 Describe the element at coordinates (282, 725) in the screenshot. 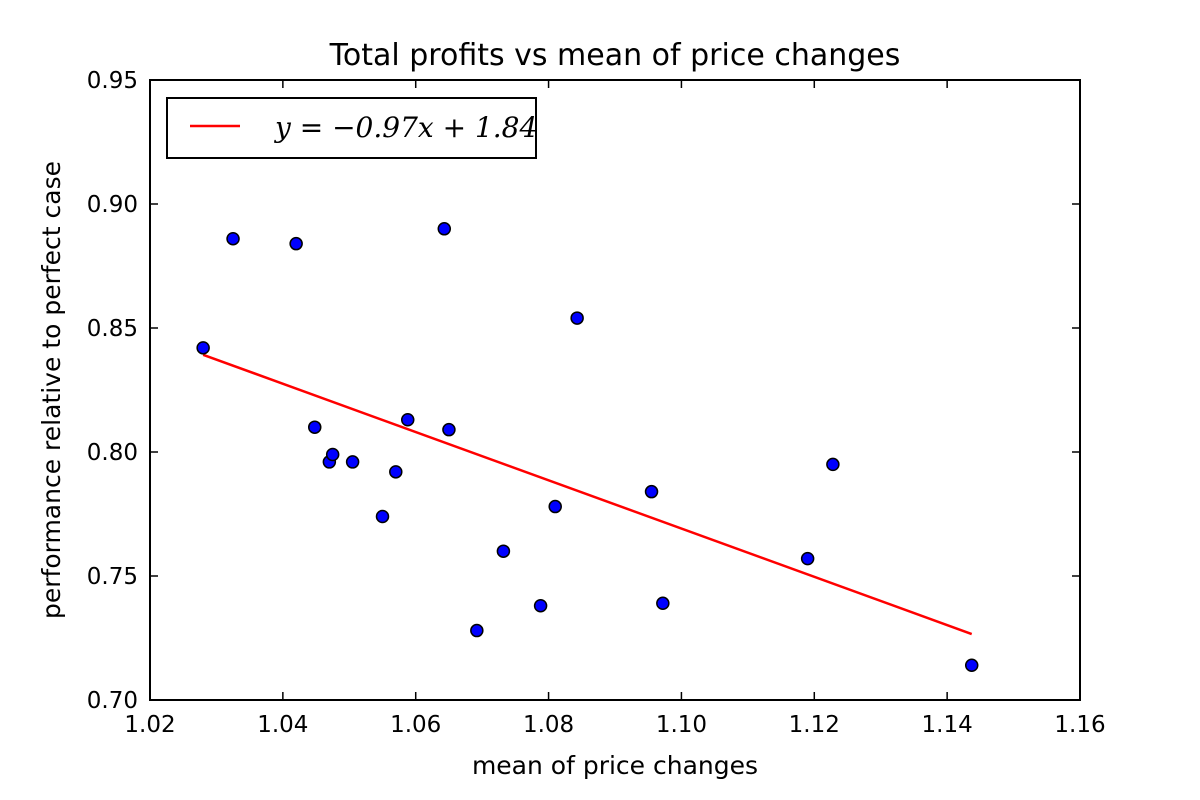

I see `x-tick-label-1: 1.04` at that location.